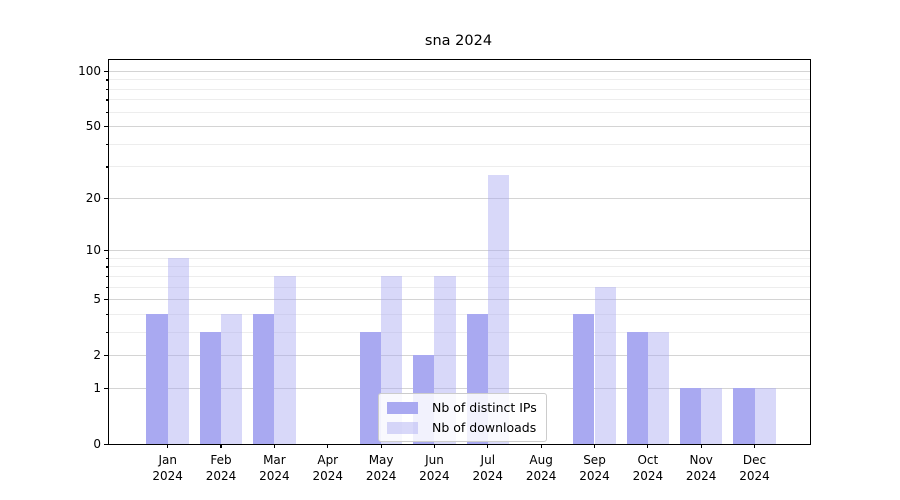 Image resolution: width=900 pixels, height=500 pixels. I want to click on x-tick-label: Feb 2024, so click(221, 468).